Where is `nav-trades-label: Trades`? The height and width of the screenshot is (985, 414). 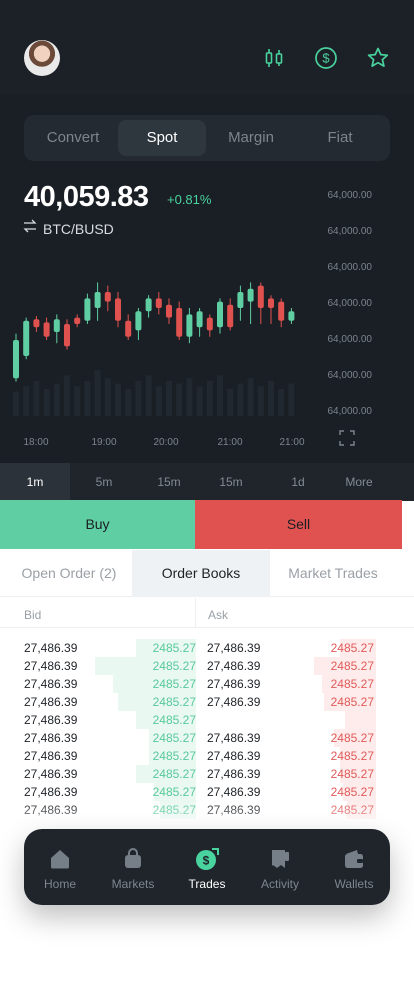 nav-trades-label: Trades is located at coordinates (207, 884).